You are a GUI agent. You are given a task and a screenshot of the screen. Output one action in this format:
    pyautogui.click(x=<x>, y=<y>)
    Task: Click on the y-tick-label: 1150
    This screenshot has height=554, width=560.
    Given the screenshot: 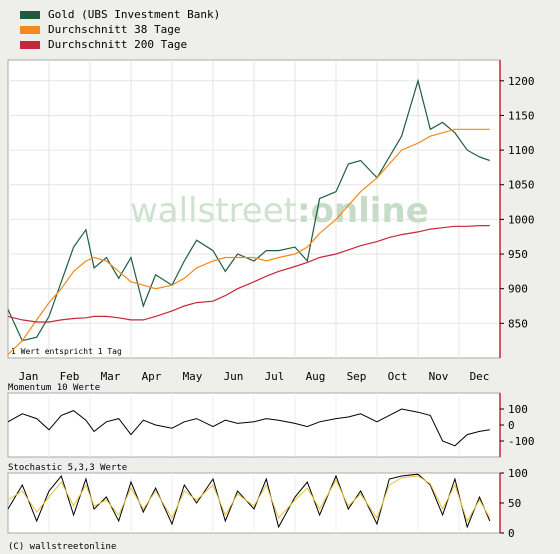 What is the action you would take?
    pyautogui.click(x=521, y=115)
    